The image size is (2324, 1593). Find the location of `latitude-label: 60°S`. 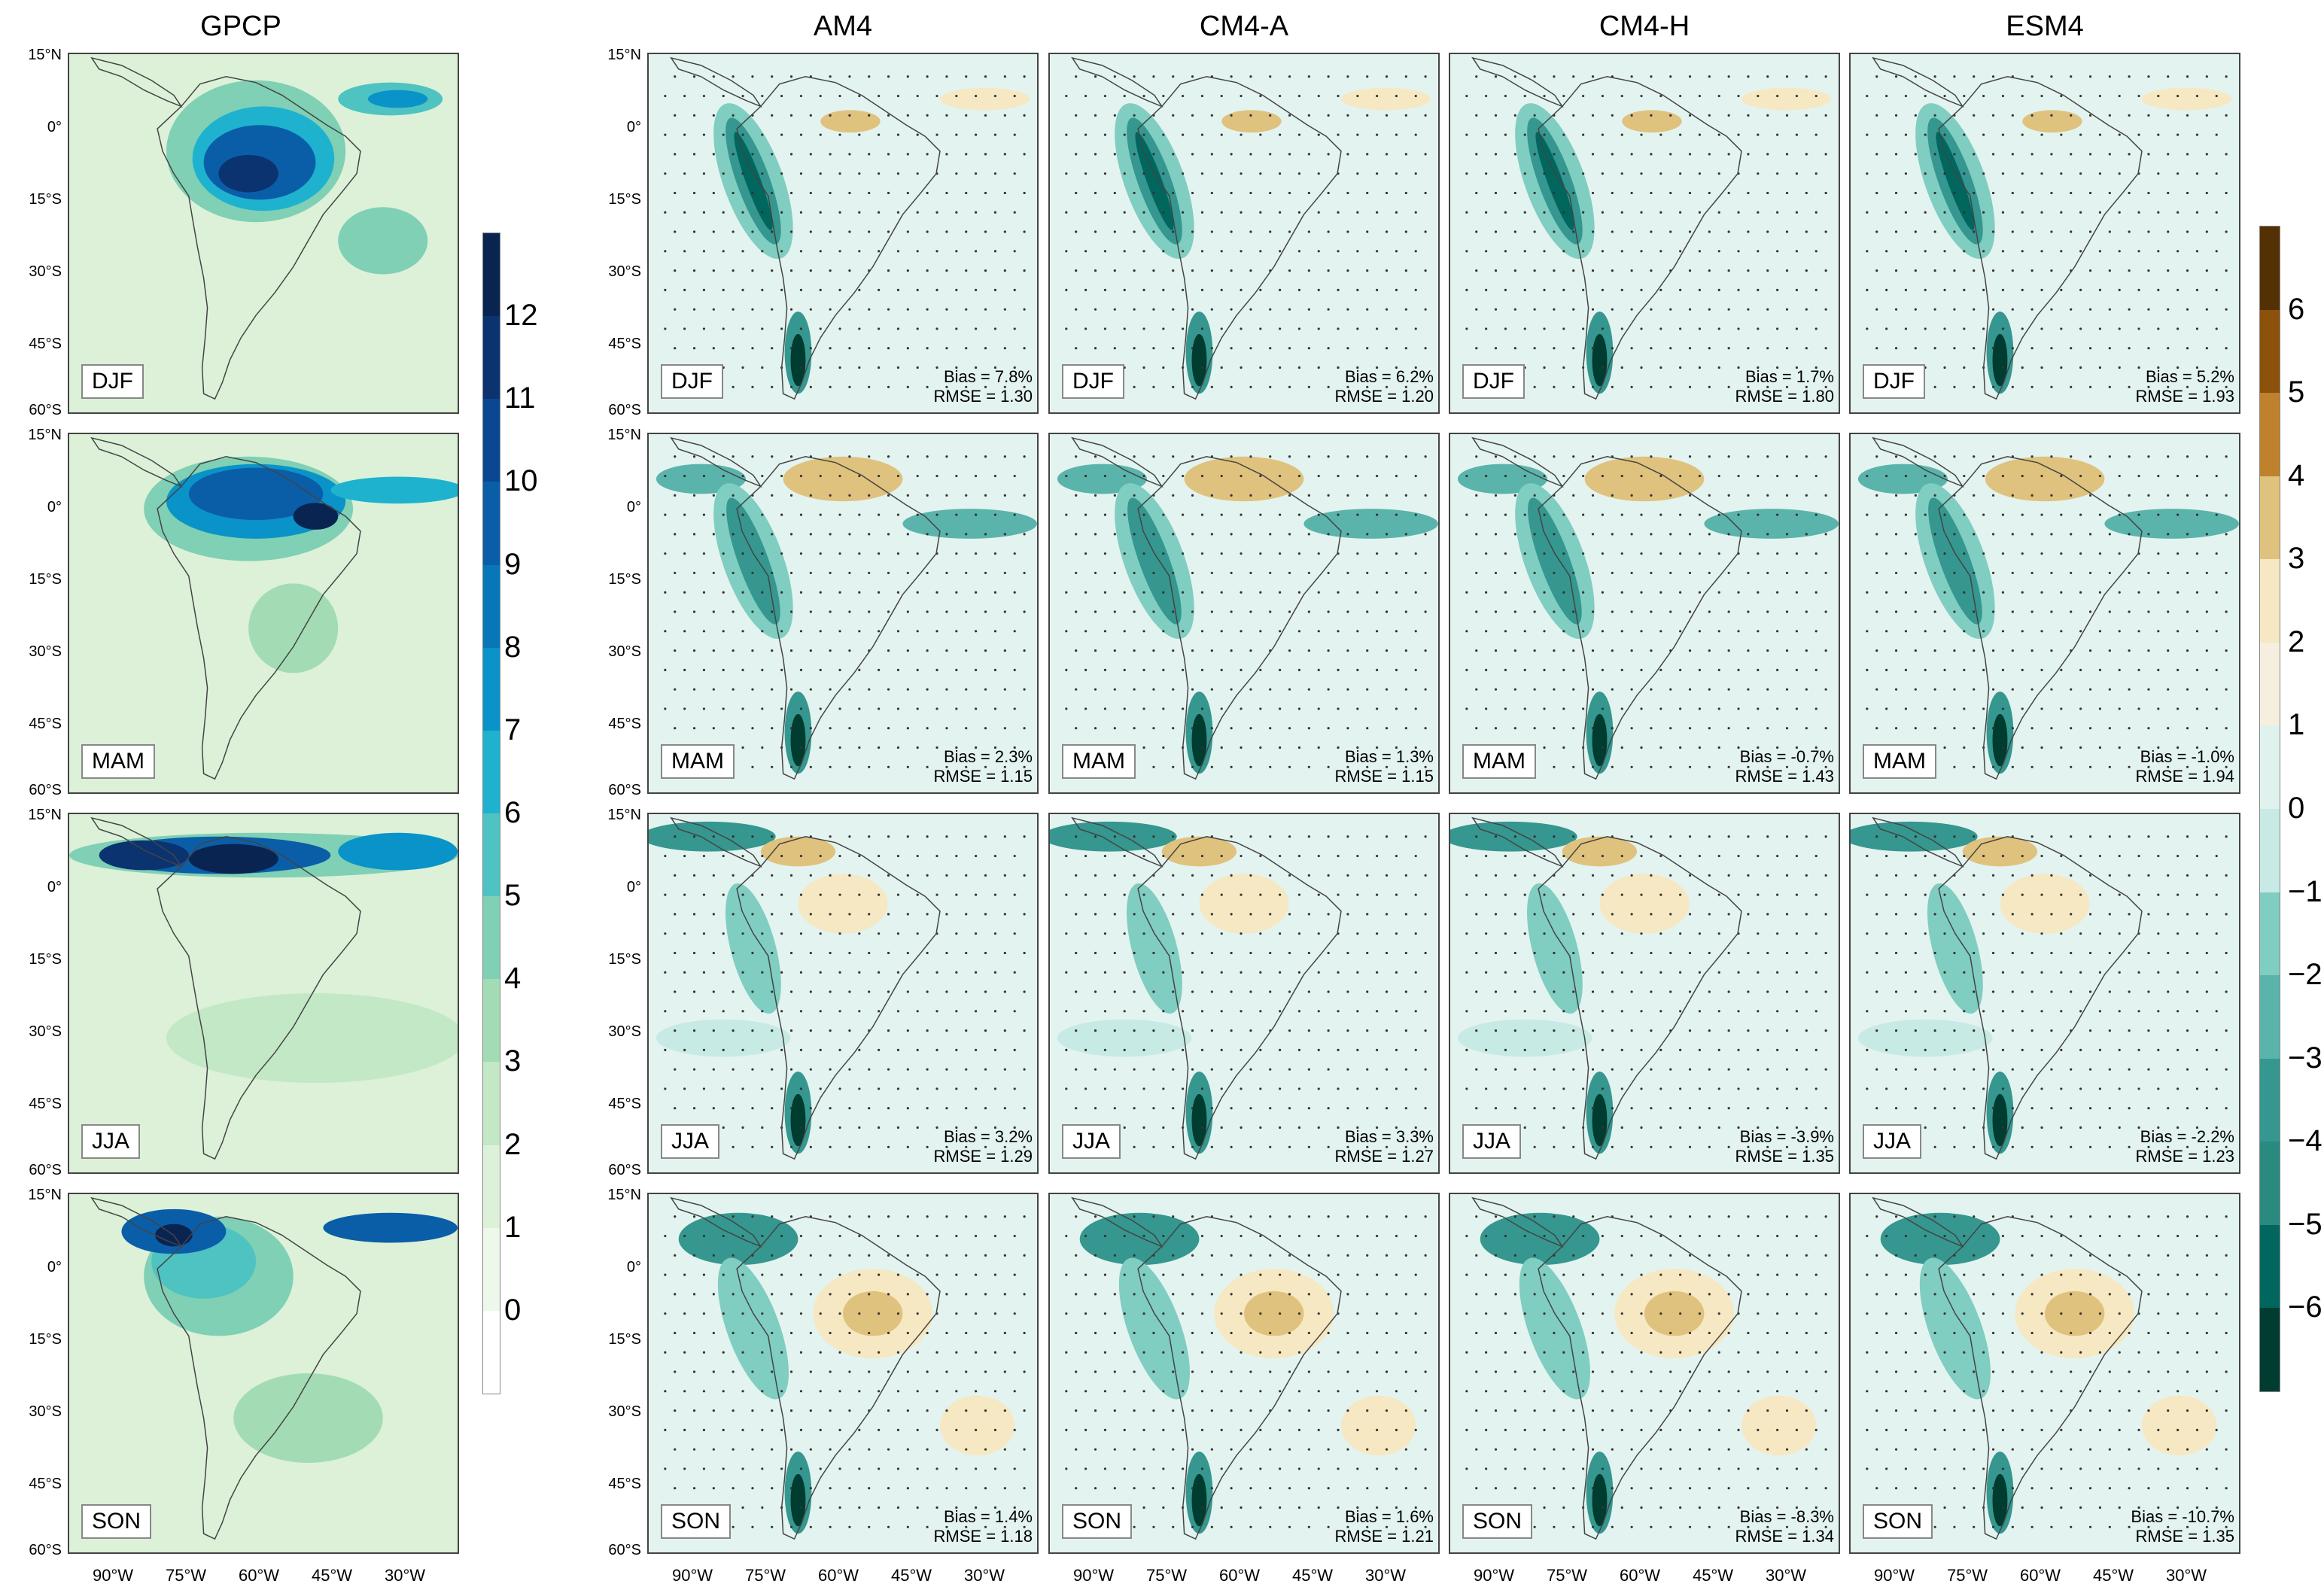

latitude-label: 60°S is located at coordinates (45, 1550).